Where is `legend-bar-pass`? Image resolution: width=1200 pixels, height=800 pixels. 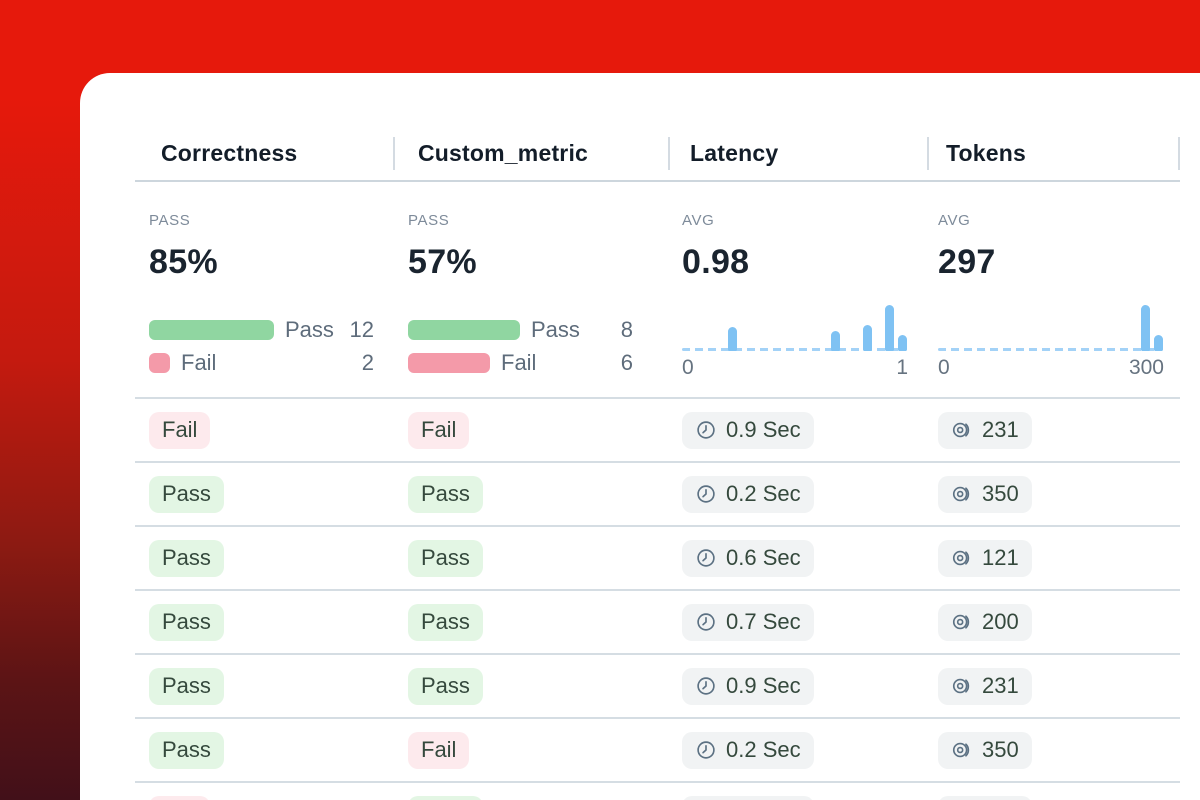 legend-bar-pass is located at coordinates (464, 330).